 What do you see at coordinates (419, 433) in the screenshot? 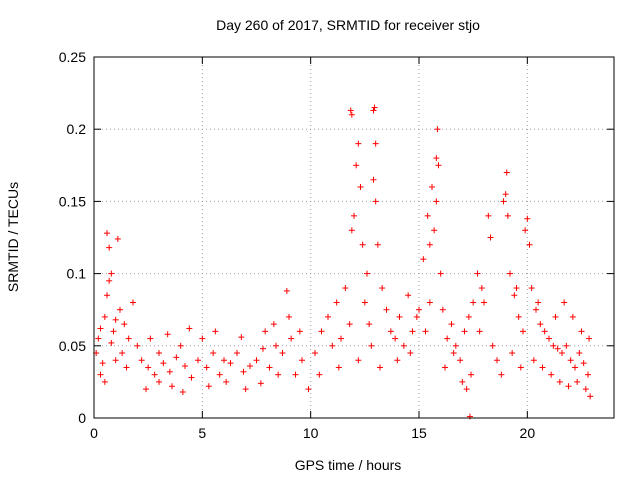
I see `x-tick-label: 15` at bounding box center [419, 433].